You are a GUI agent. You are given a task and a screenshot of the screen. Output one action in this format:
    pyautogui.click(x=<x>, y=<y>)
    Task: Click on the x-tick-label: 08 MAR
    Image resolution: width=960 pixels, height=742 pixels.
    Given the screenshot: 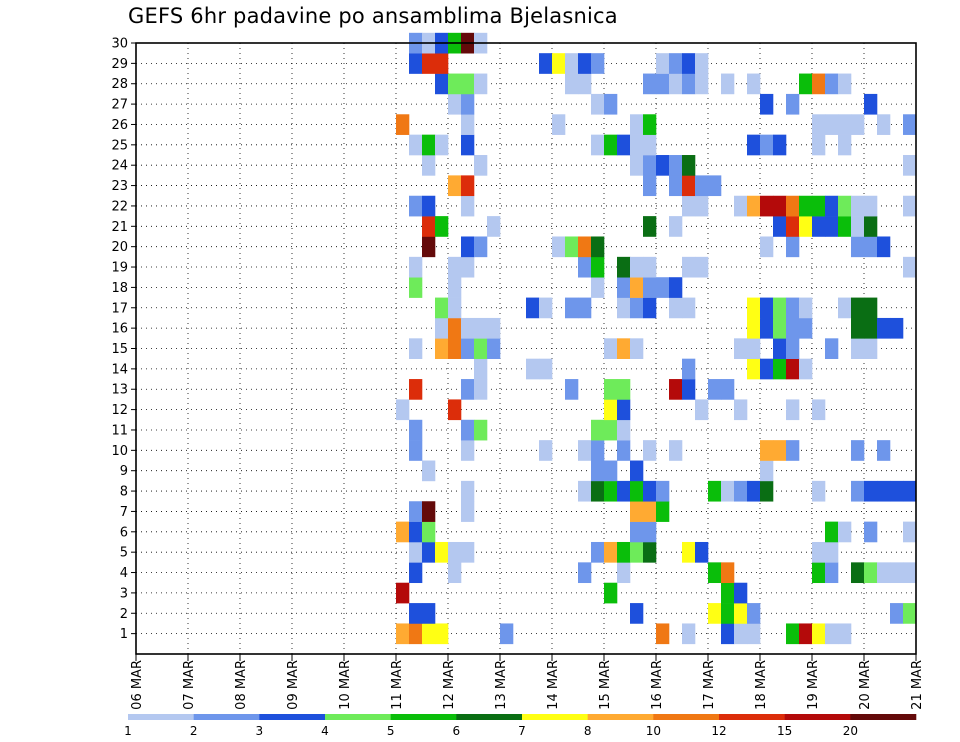 What is the action you would take?
    pyautogui.click(x=241, y=685)
    